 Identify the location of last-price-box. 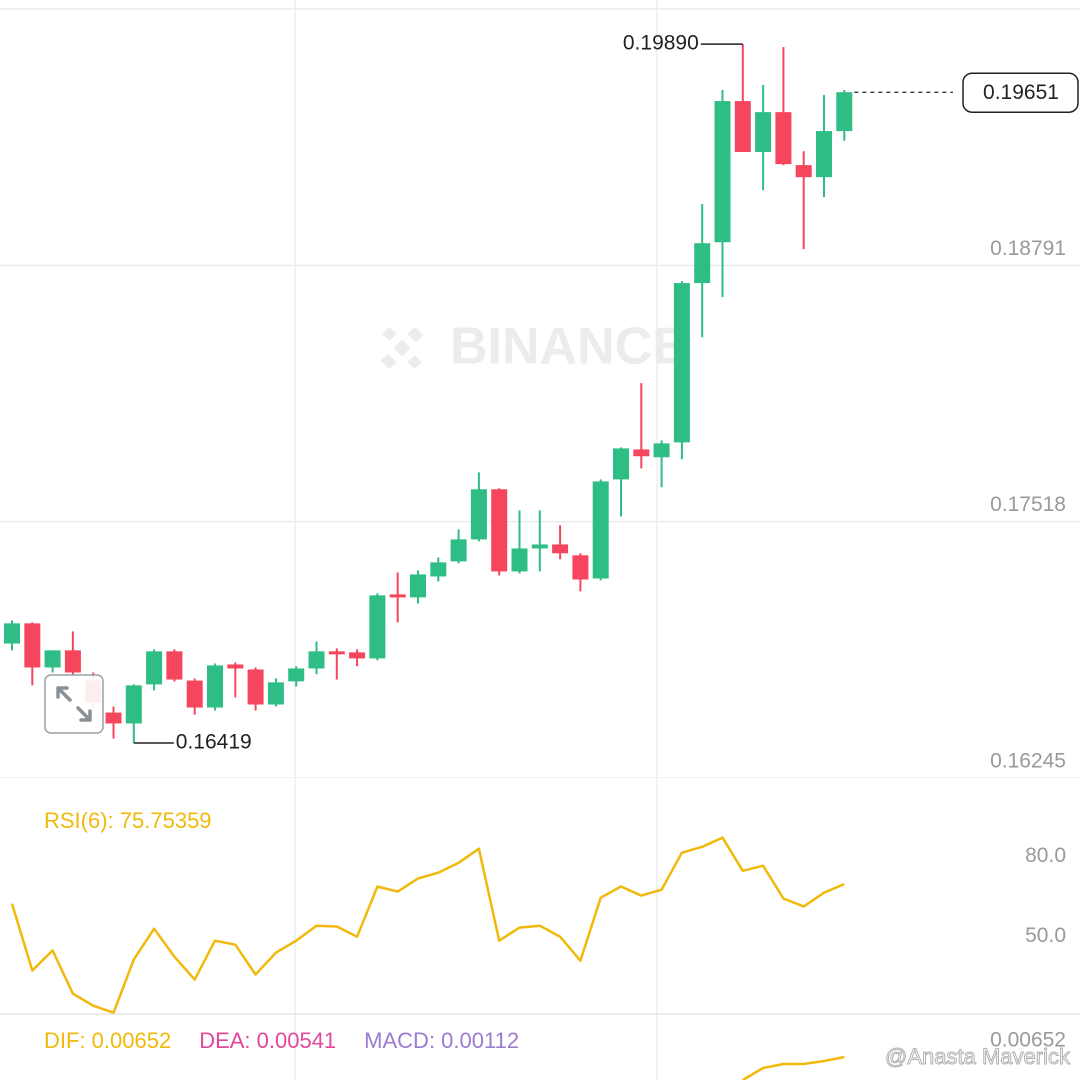
(1020, 92).